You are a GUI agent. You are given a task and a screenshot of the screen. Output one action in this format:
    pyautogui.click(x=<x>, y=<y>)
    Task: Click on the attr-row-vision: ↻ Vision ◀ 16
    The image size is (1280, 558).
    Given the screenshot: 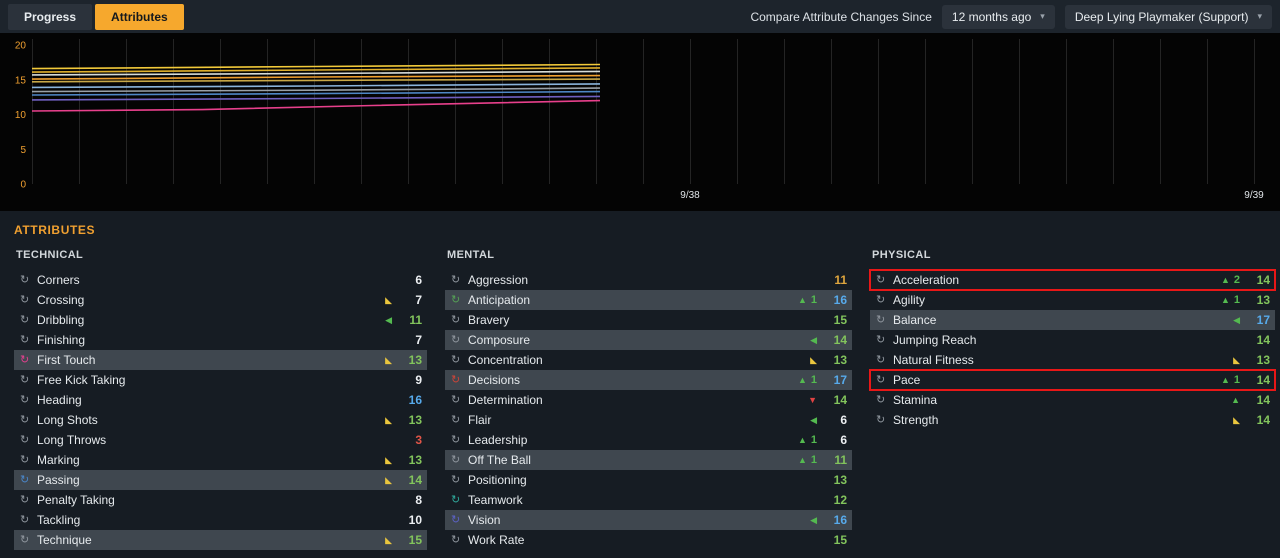 What is the action you would take?
    pyautogui.click(x=648, y=520)
    